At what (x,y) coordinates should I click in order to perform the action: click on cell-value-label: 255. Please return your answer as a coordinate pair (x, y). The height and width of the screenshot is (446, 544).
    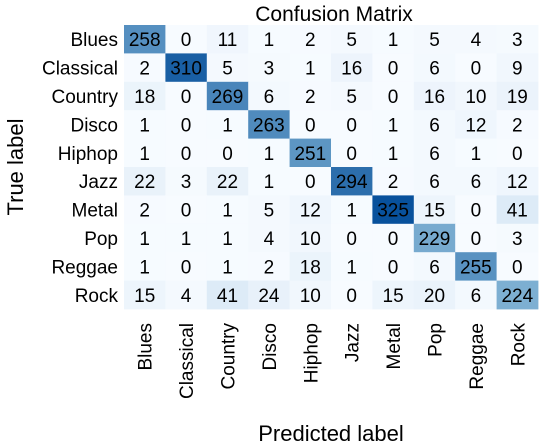
    Looking at the image, I should click on (476, 267).